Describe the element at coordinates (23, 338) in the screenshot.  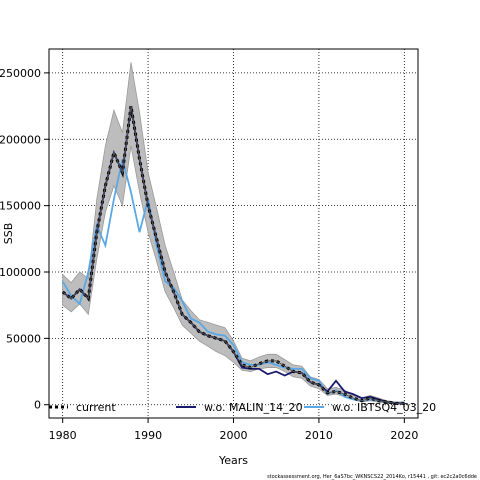
I see `y-tick-label: 50000` at that location.